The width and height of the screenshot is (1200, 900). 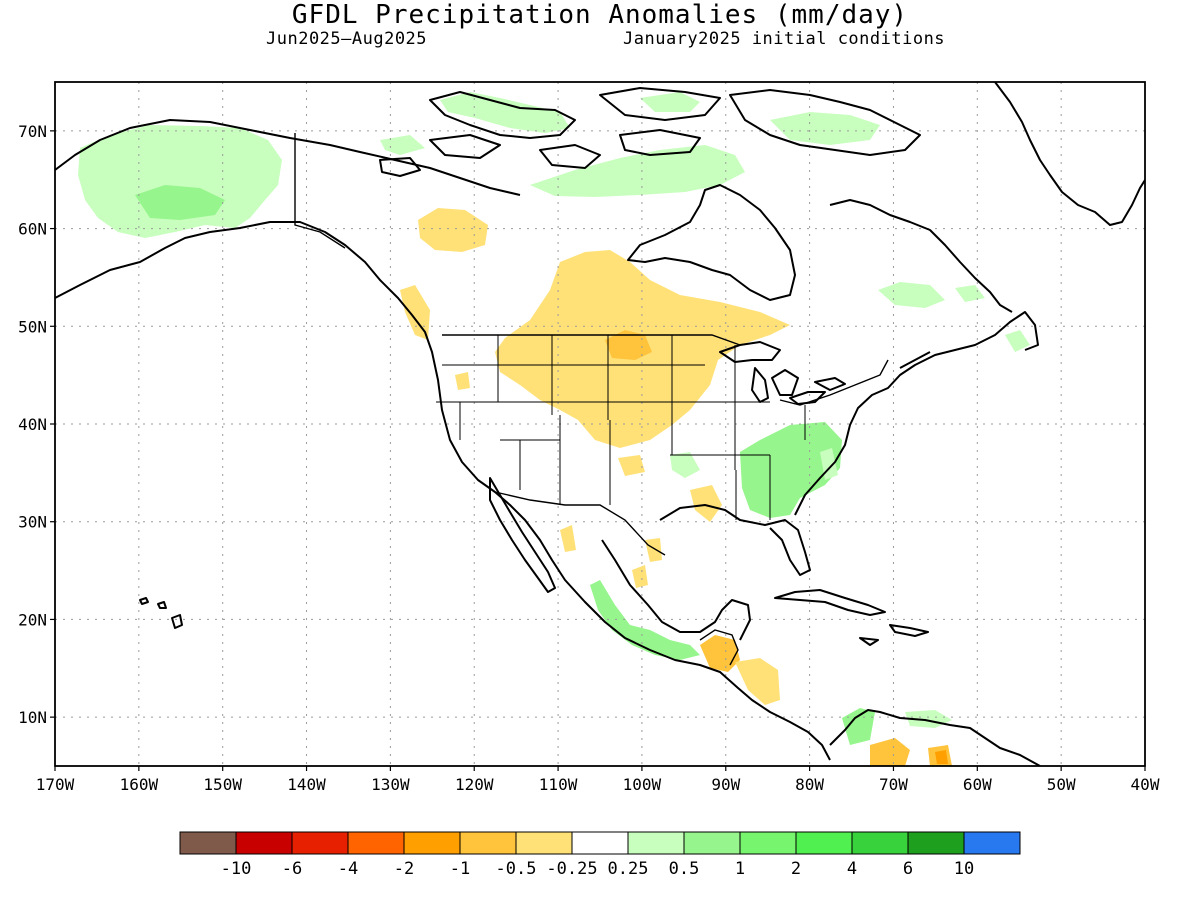 What do you see at coordinates (628, 869) in the screenshot?
I see `colorbar-label: 0.25` at bounding box center [628, 869].